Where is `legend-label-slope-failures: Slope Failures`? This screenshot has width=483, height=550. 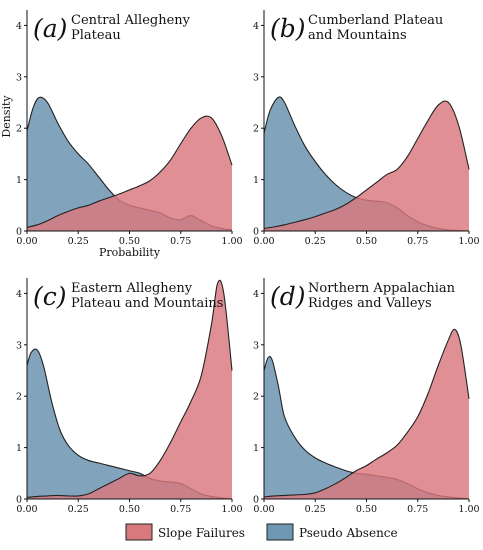
legend-label-slope-failures: Slope Failures is located at coordinates (201, 533).